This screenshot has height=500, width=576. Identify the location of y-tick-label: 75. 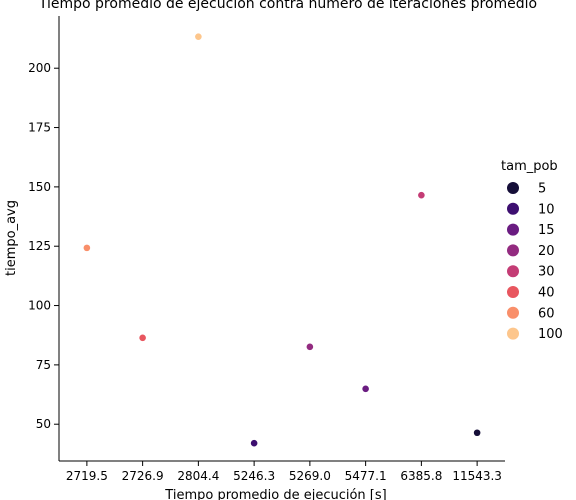
(43, 365).